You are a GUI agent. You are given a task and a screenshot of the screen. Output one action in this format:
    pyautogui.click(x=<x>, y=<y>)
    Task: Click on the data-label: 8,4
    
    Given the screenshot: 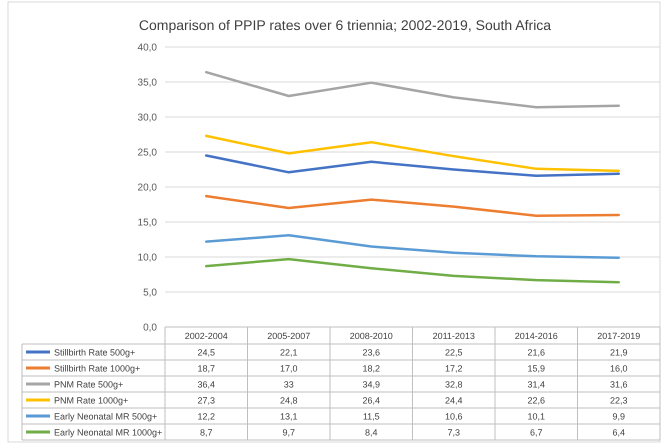 What is the action you would take?
    pyautogui.click(x=371, y=433)
    